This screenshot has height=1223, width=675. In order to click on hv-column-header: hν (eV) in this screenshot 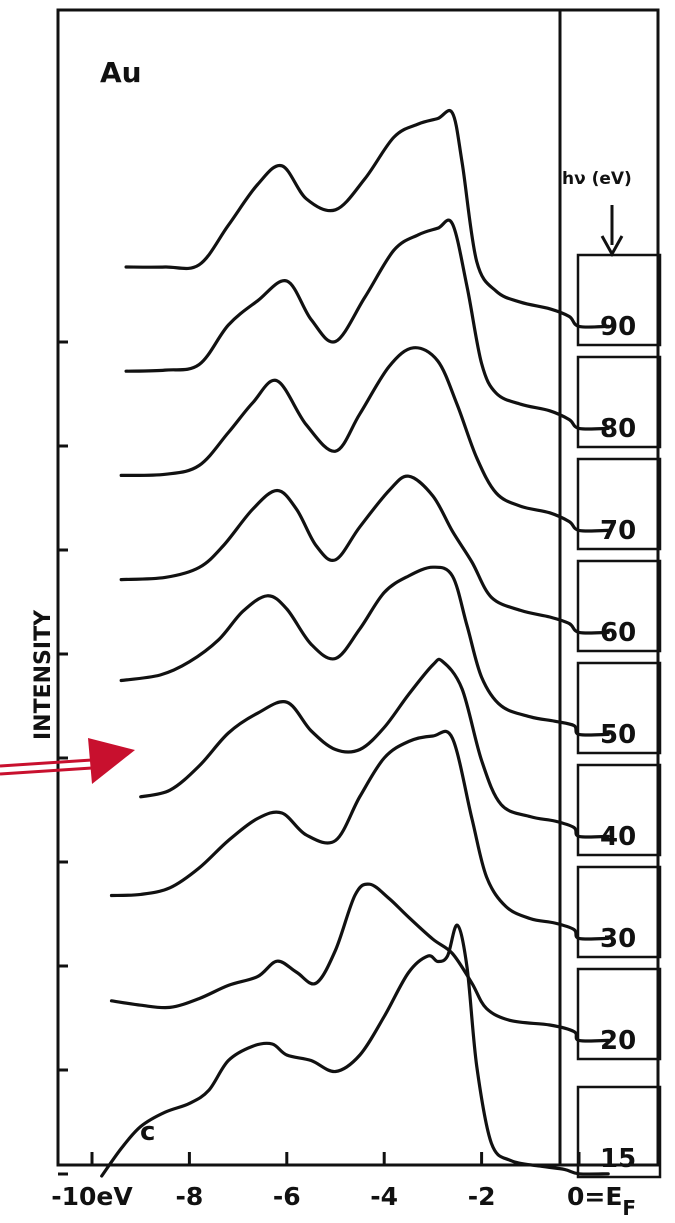, I will do `click(597, 179)`.